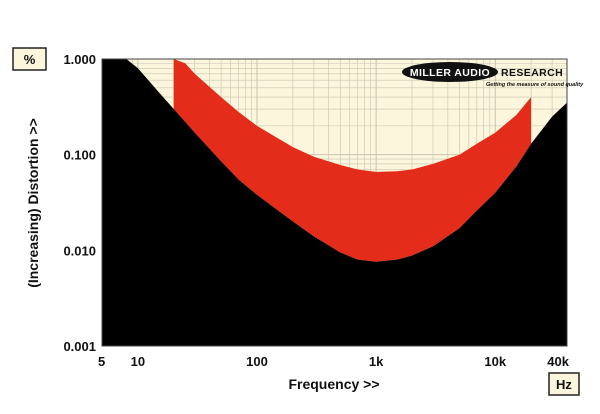  What do you see at coordinates (535, 85) in the screenshot?
I see `logo-tagline: Getting the measure of sound quality` at bounding box center [535, 85].